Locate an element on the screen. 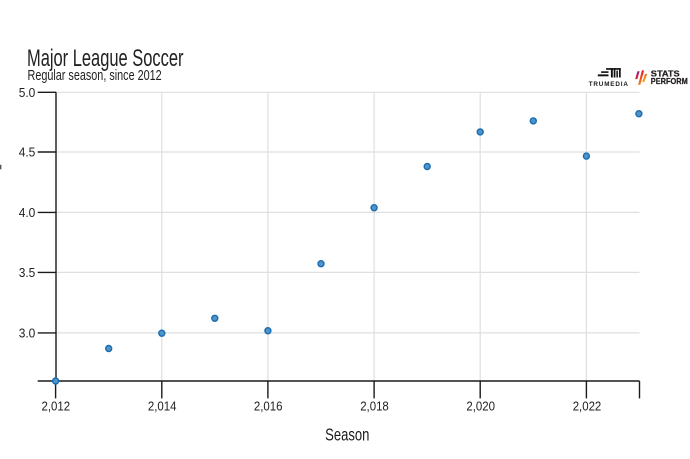 The height and width of the screenshot is (459, 690). svg-text: STATS is located at coordinates (666, 74).